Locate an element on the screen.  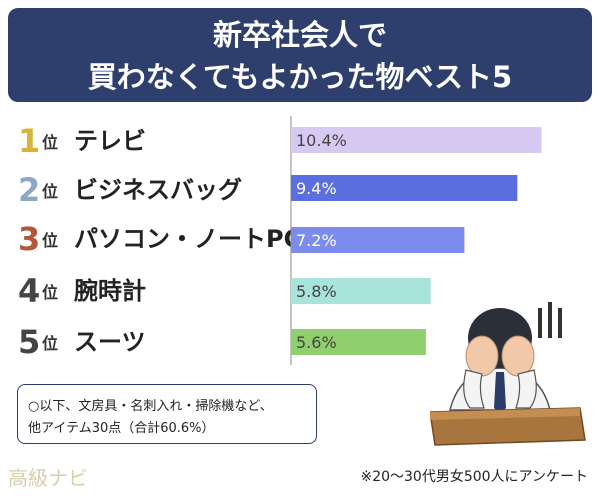
rank-number: 3 is located at coordinates (29, 239).